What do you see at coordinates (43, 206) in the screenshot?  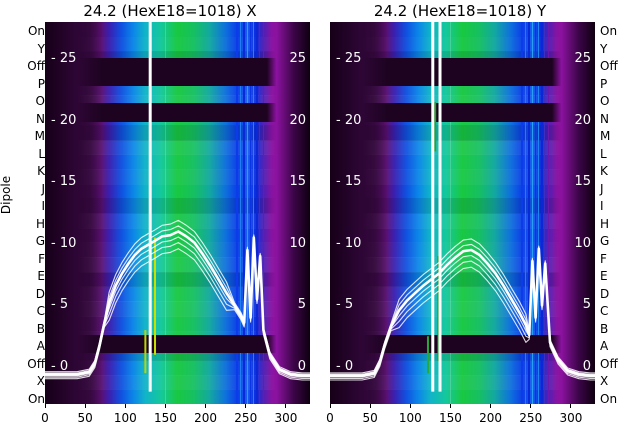 I see `y-letter-label: I` at bounding box center [43, 206].